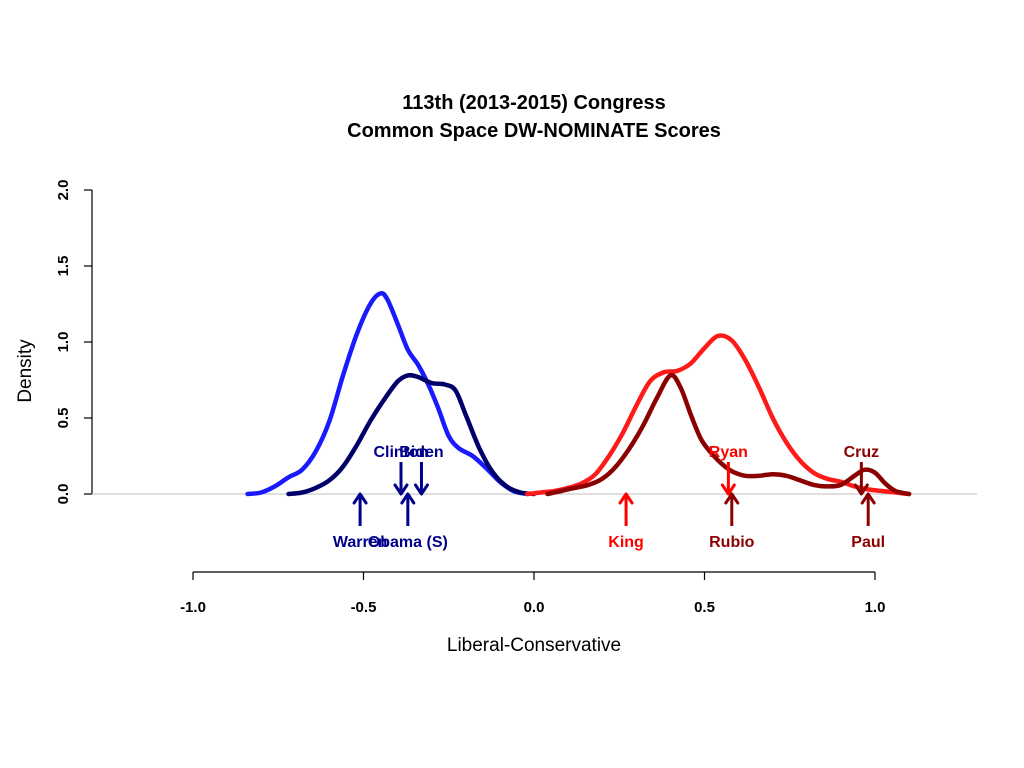  What do you see at coordinates (626, 542) in the screenshot?
I see `annotation-label: King` at bounding box center [626, 542].